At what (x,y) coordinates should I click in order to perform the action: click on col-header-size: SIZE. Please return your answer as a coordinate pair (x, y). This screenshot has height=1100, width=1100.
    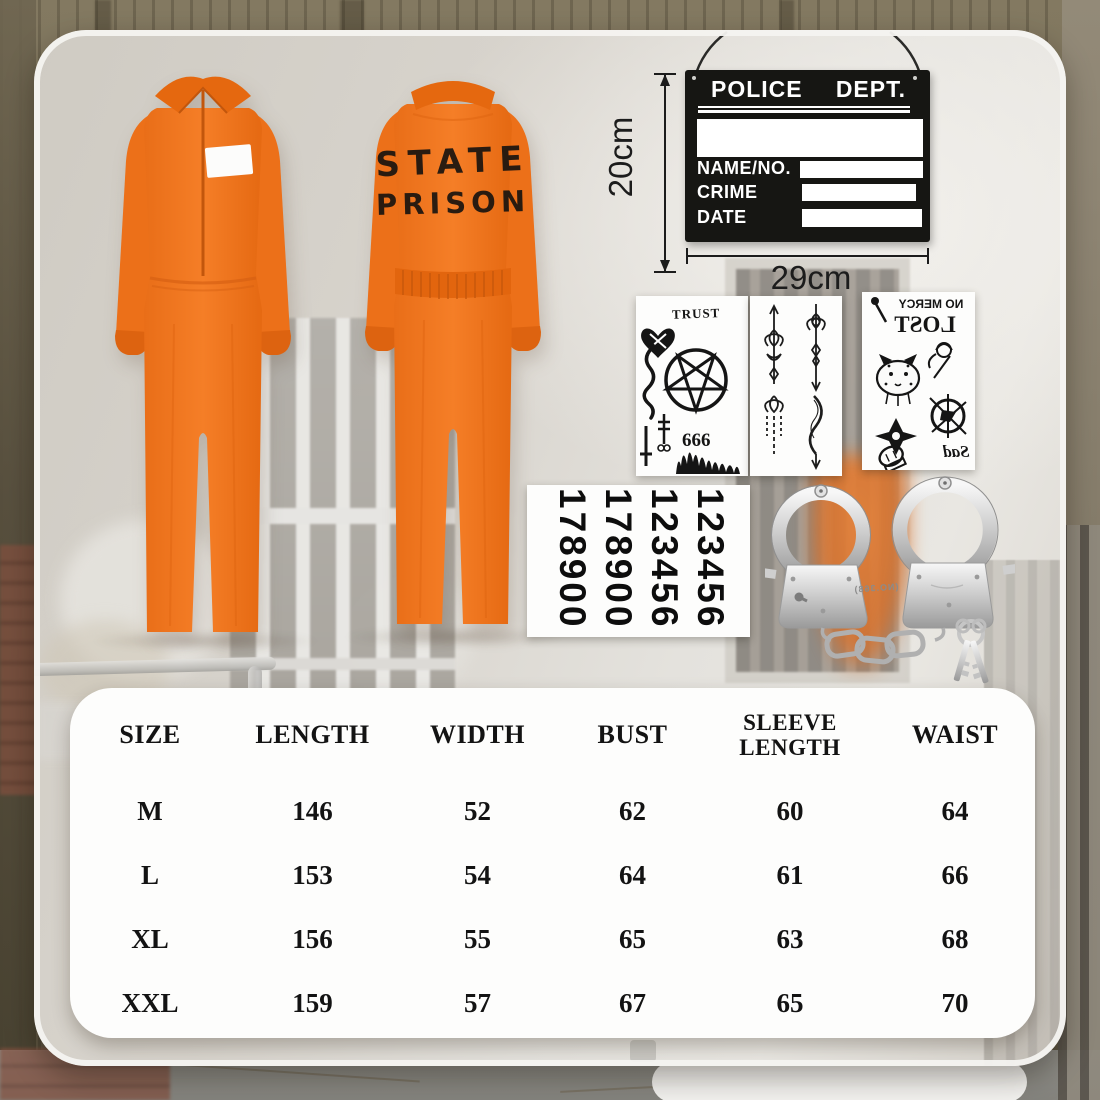
    Looking at the image, I should click on (150, 734).